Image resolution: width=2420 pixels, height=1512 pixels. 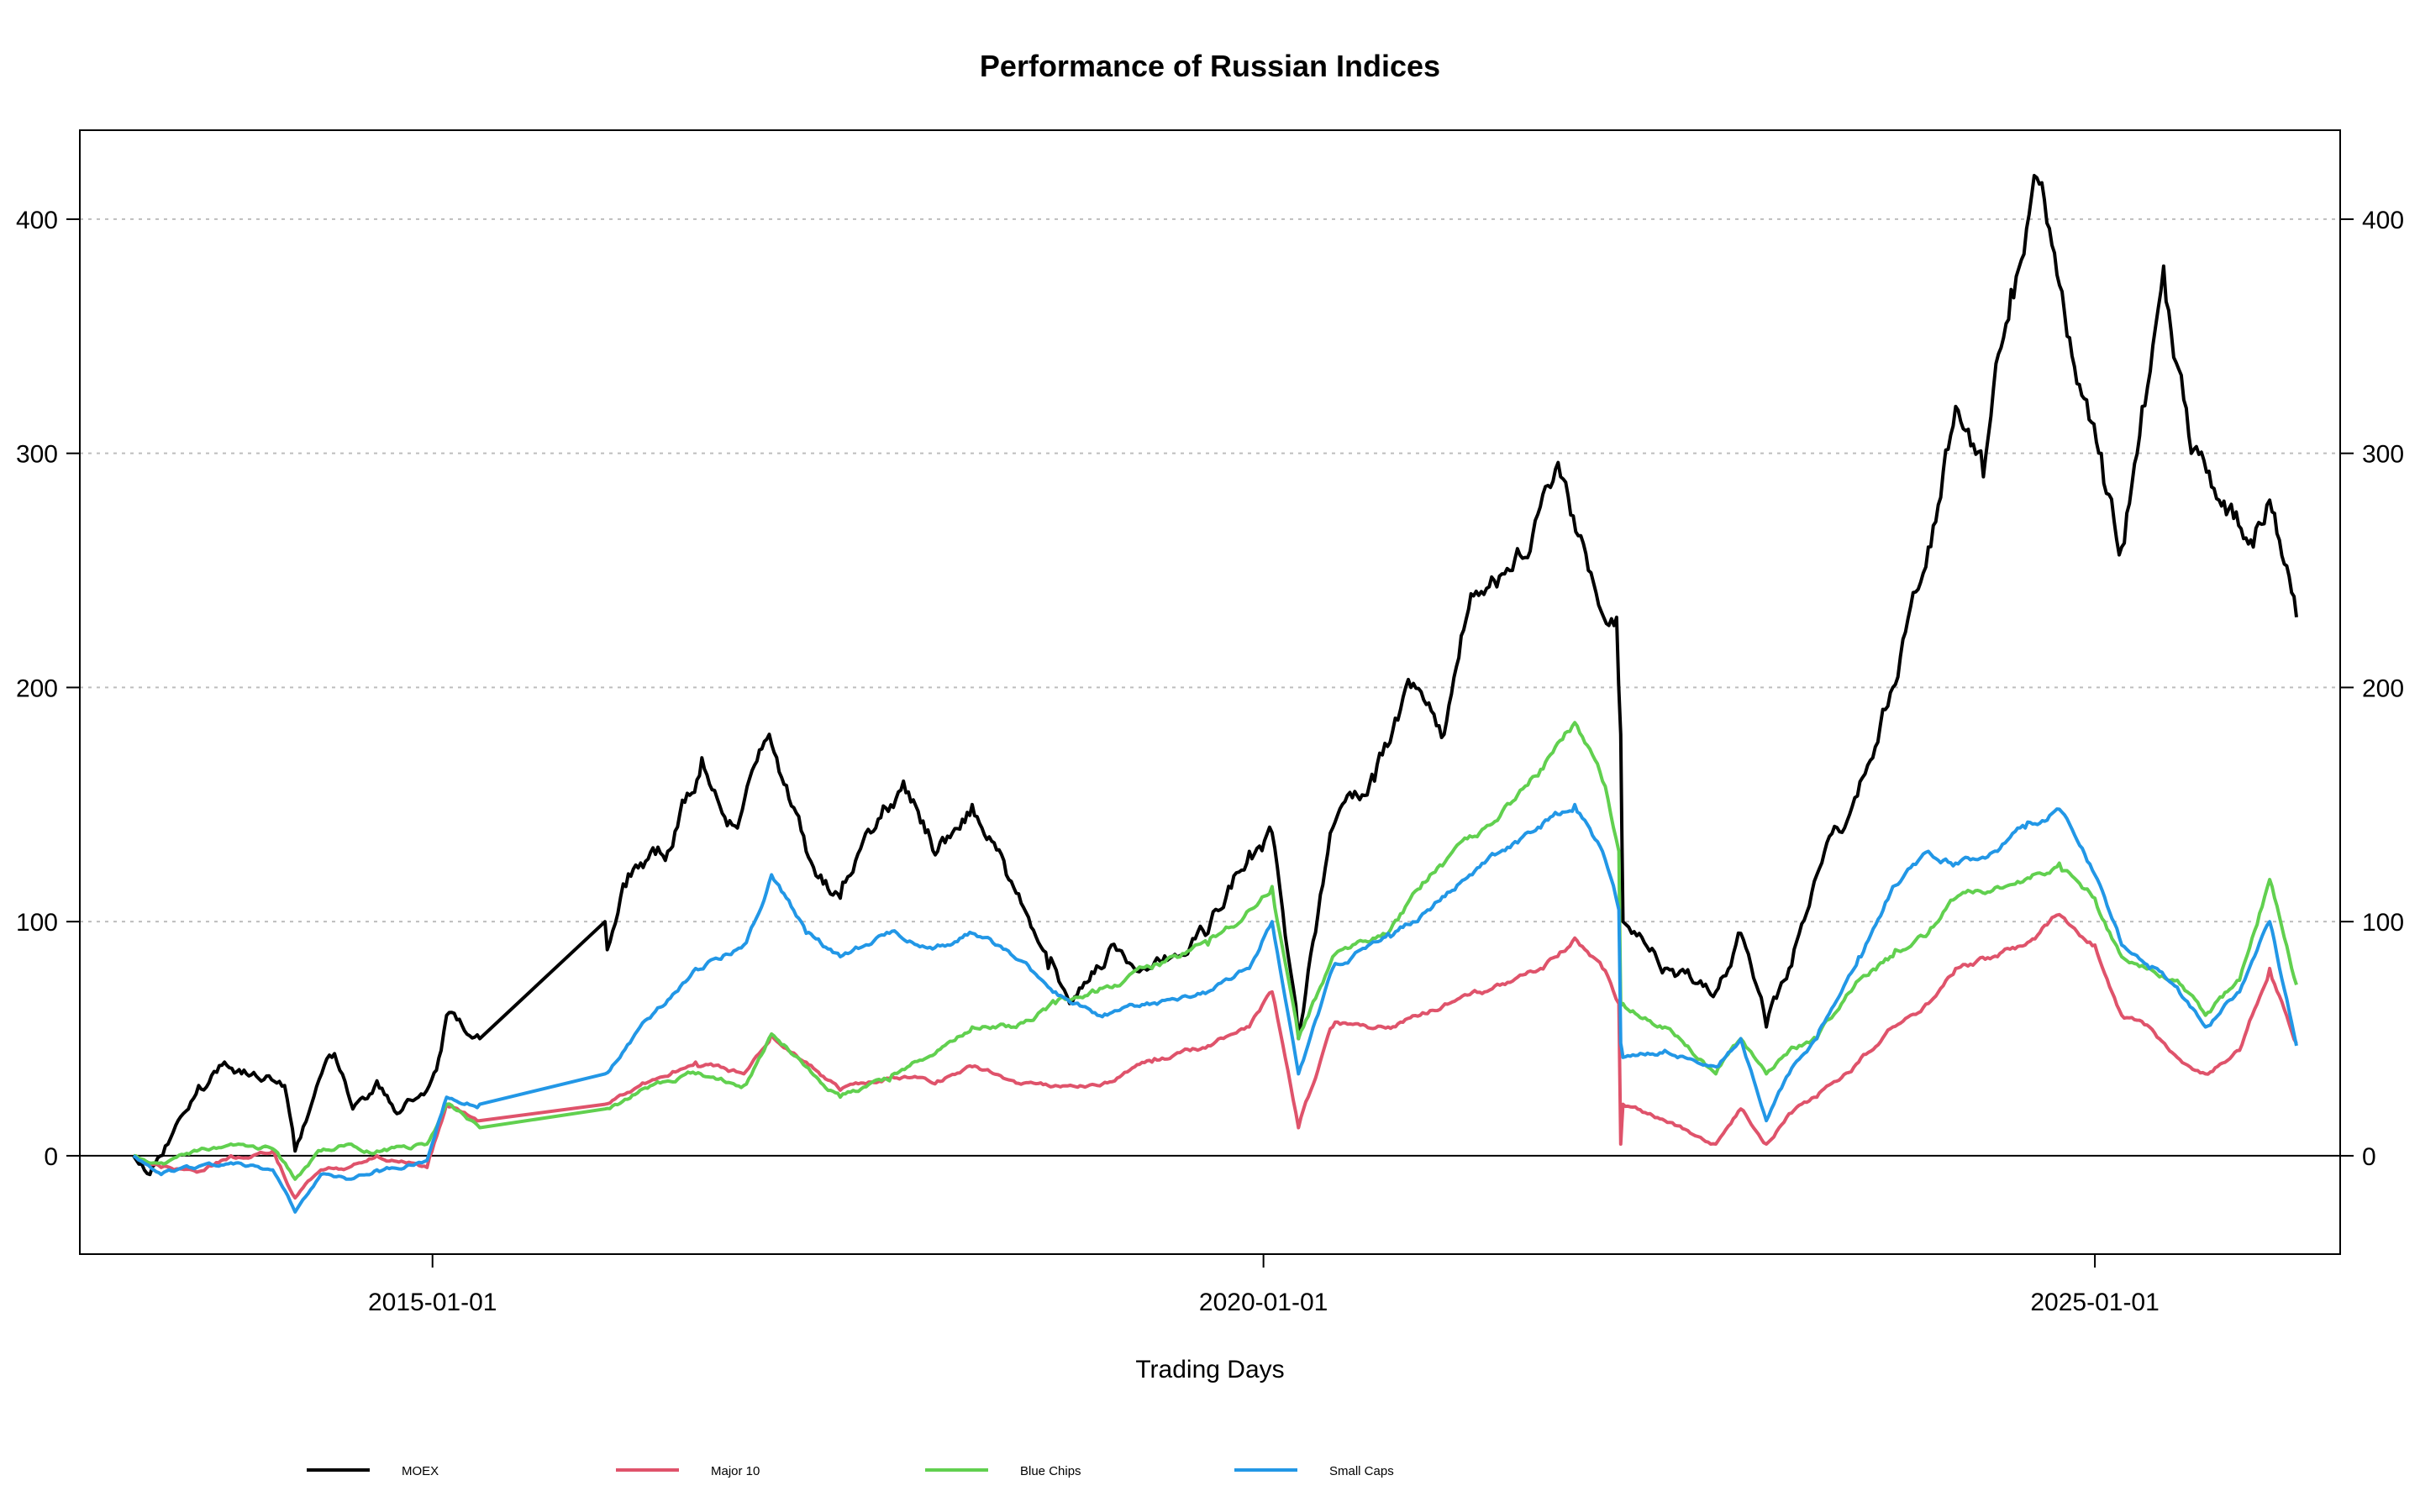 I want to click on x-axis: 2015-01-01 2020-01-01 2025-01-01, so click(x=1264, y=1285).